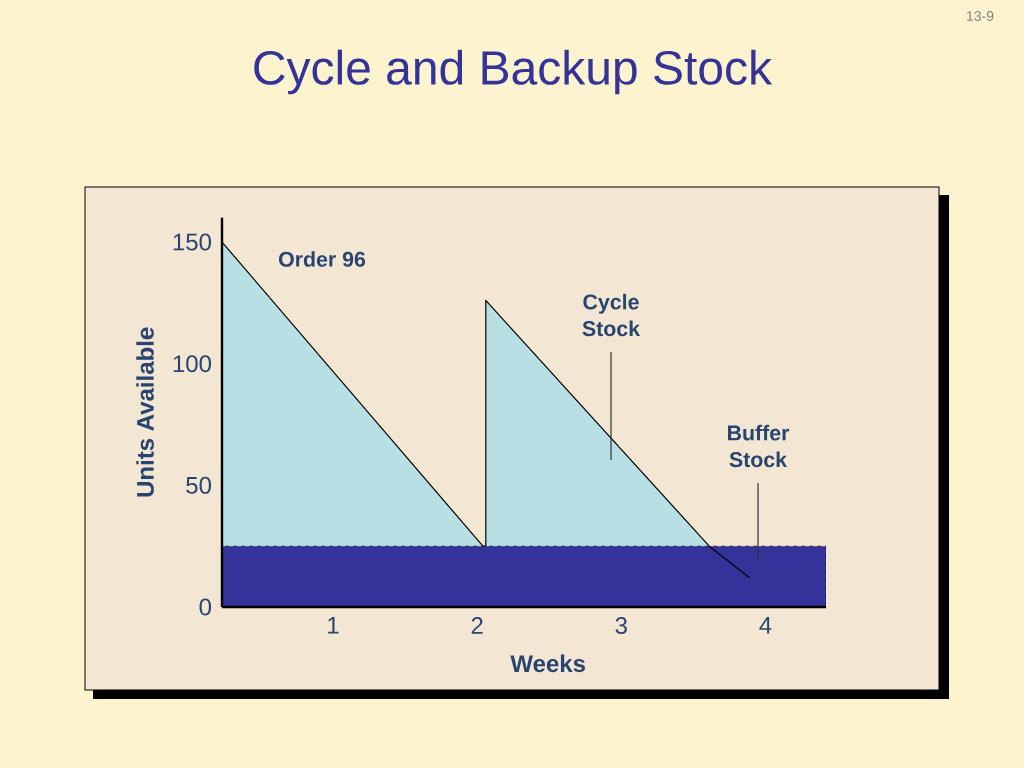 This screenshot has height=768, width=1024. What do you see at coordinates (513, 72) in the screenshot?
I see `chart-title: Cycle and Backup Stock` at bounding box center [513, 72].